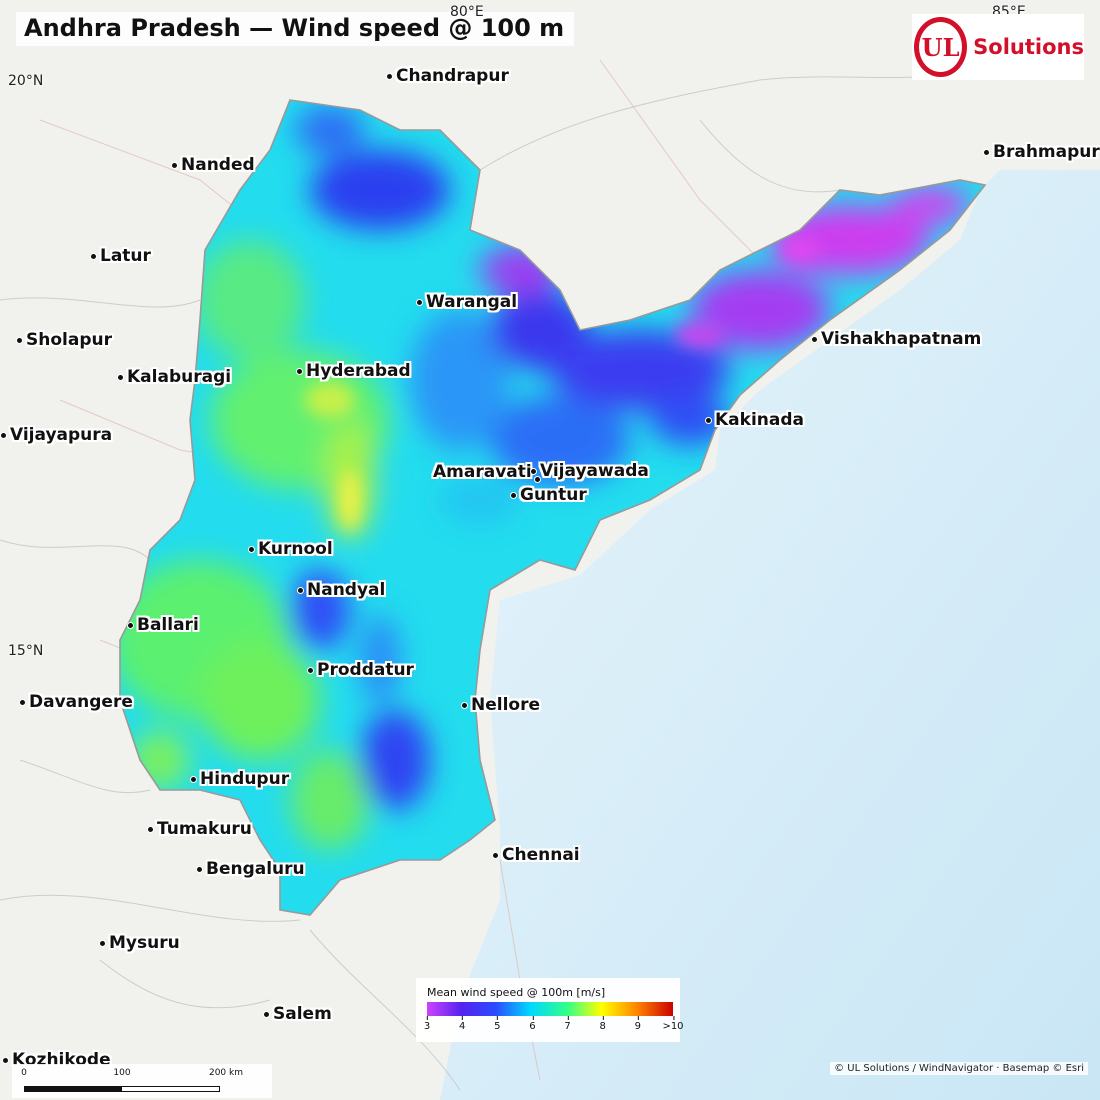 Image resolution: width=1100 pixels, height=1100 pixels. I want to click on legend-tick-label: 8, so click(602, 1026).